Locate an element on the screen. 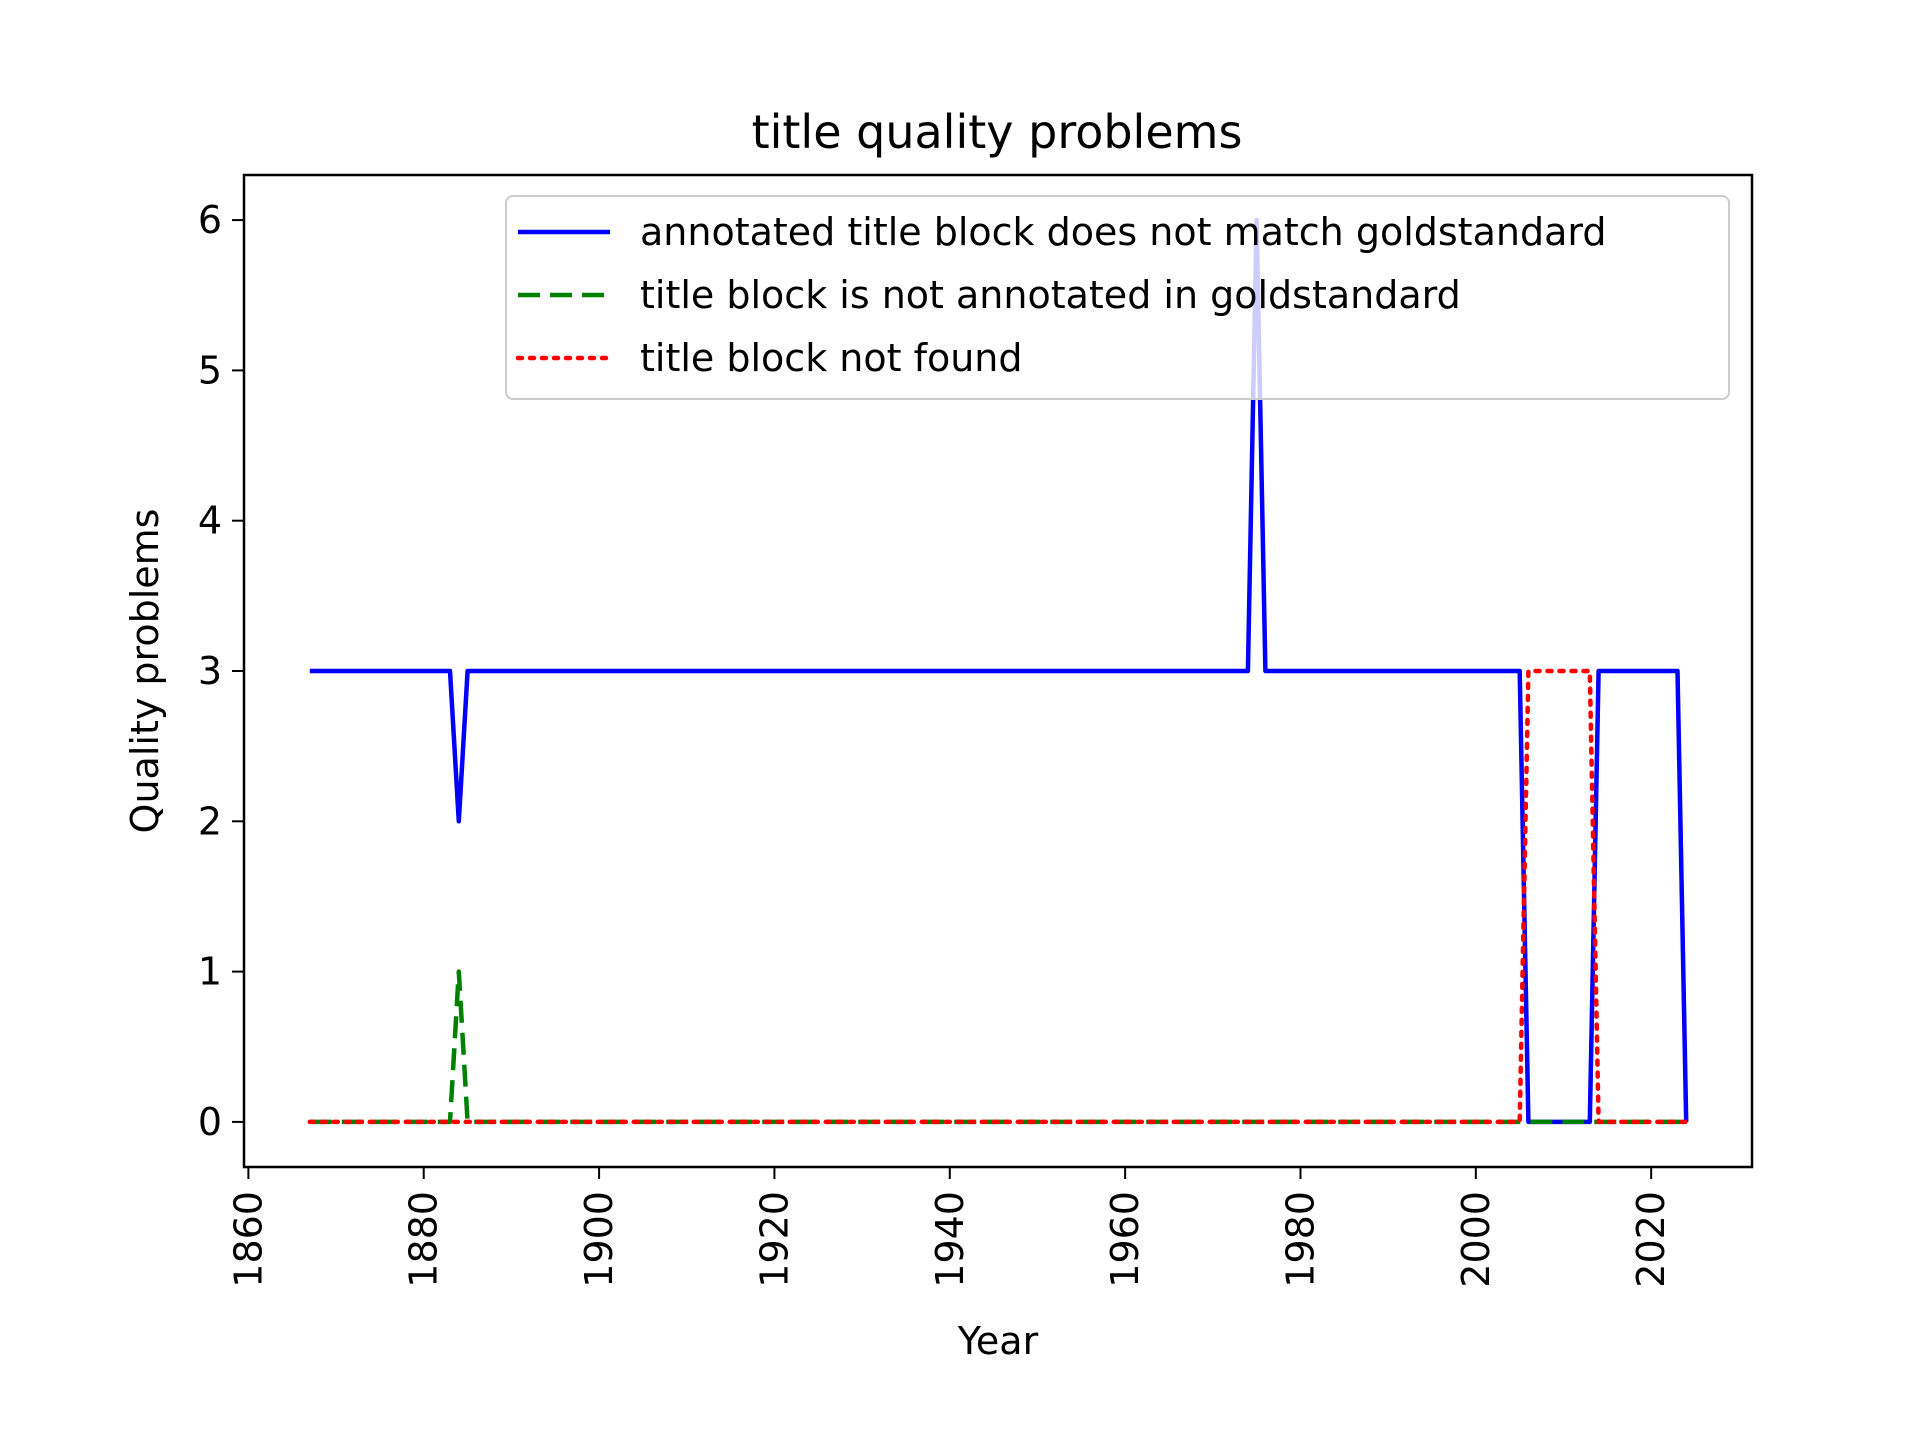 The image size is (1920, 1440). x-tick-label: 1900 is located at coordinates (599, 1239).